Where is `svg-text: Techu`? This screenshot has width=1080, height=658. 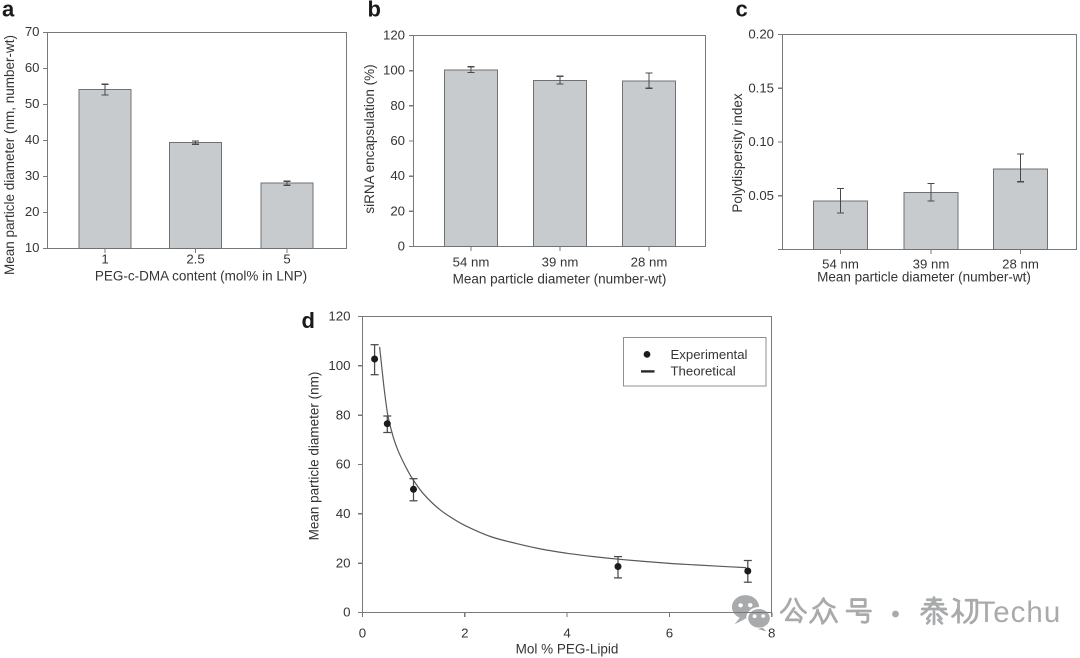 svg-text: Techu is located at coordinates (1020, 612).